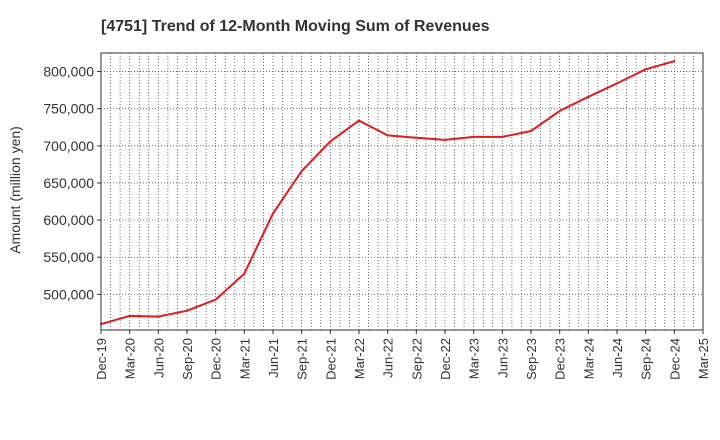  What do you see at coordinates (68, 183) in the screenshot?
I see `y-tick-label: 650,000` at bounding box center [68, 183].